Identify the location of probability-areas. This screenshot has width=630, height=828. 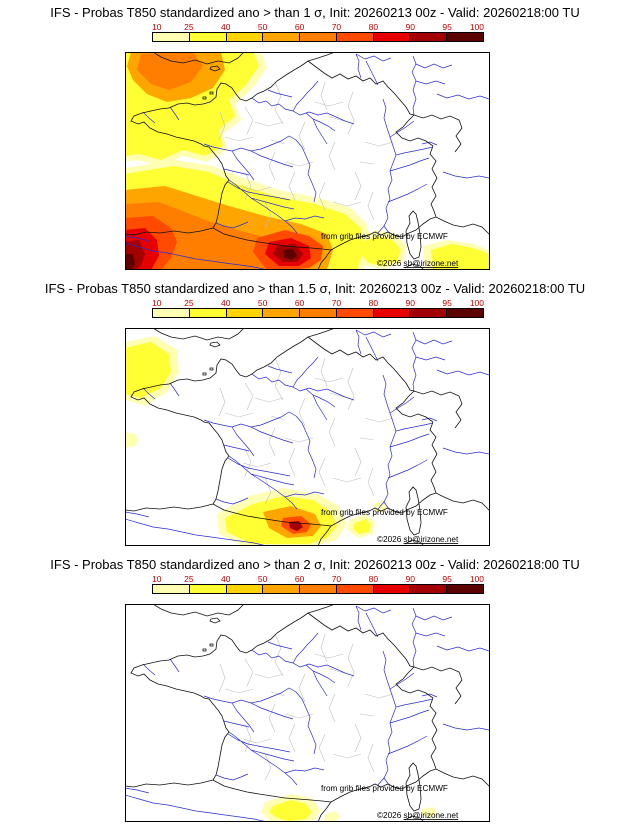
(256, 441).